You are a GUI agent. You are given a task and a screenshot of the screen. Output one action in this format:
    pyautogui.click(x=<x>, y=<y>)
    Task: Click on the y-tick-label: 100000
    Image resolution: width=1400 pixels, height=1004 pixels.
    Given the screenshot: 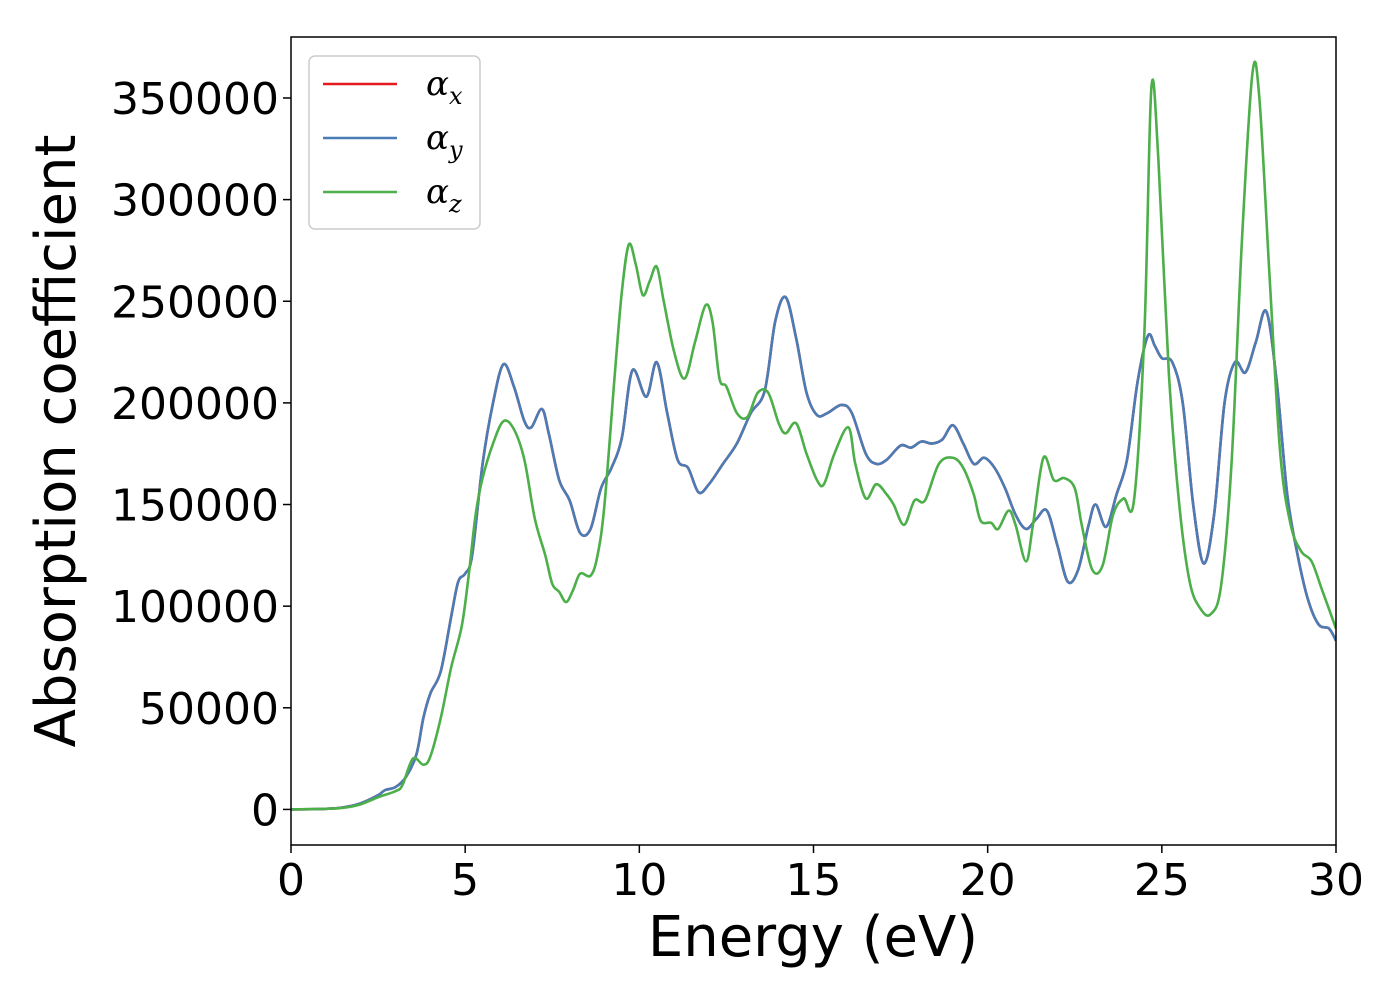 What is the action you would take?
    pyautogui.click(x=195, y=607)
    